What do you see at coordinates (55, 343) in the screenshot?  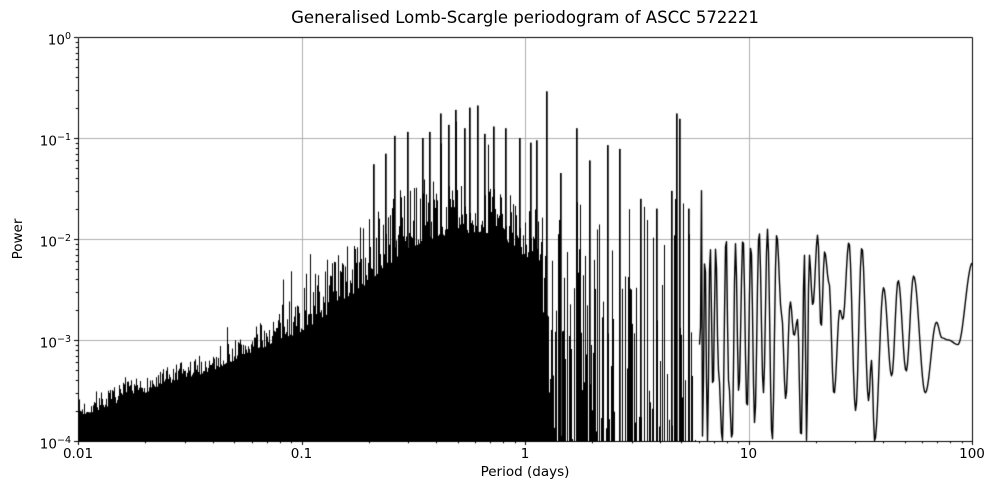 I see `y-tick-label: 10⁻³` at bounding box center [55, 343].